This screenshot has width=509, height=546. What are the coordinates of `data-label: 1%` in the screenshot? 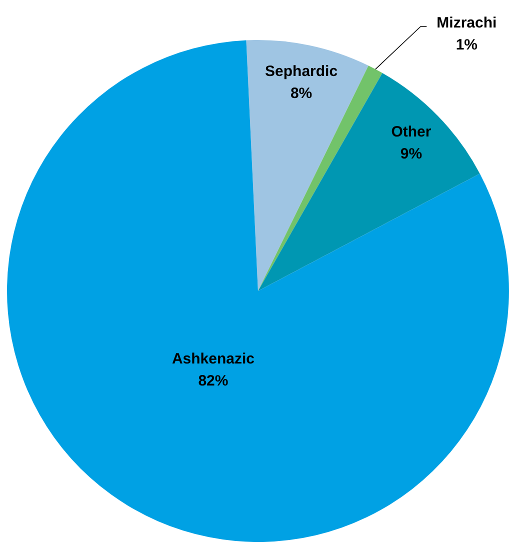 It's located at (467, 45).